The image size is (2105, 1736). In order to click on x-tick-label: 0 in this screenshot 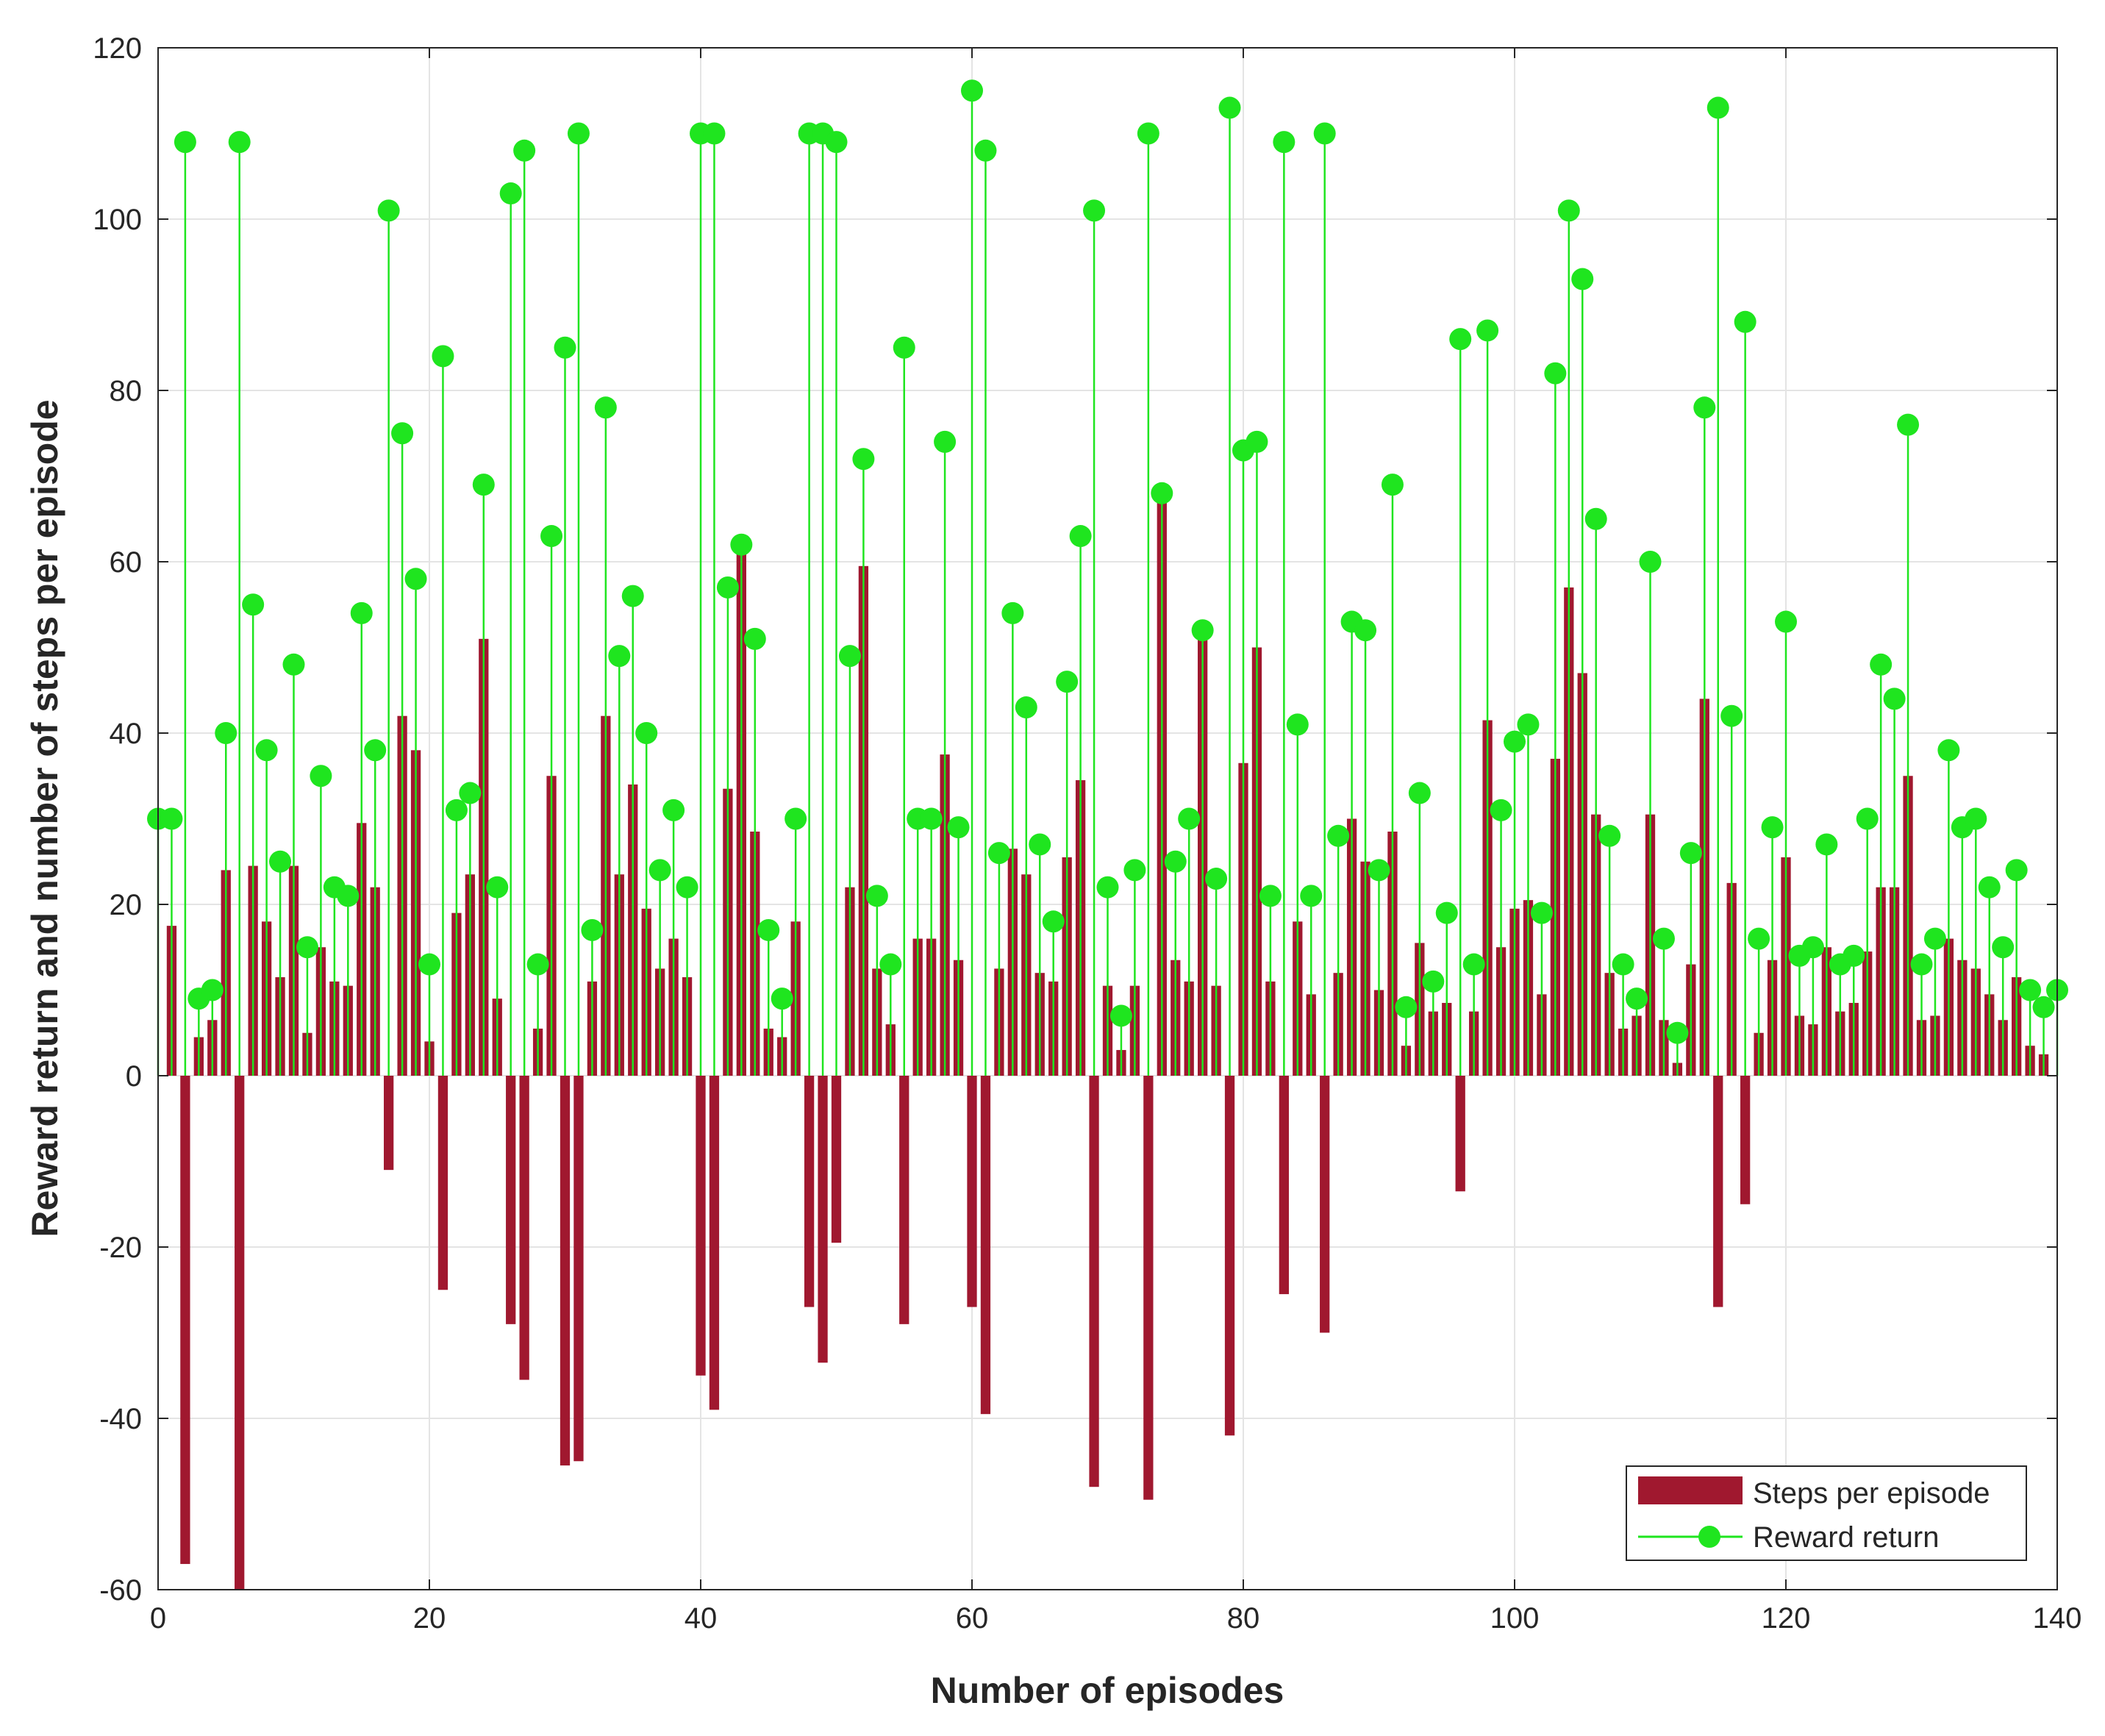, I will do `click(158, 1618)`.